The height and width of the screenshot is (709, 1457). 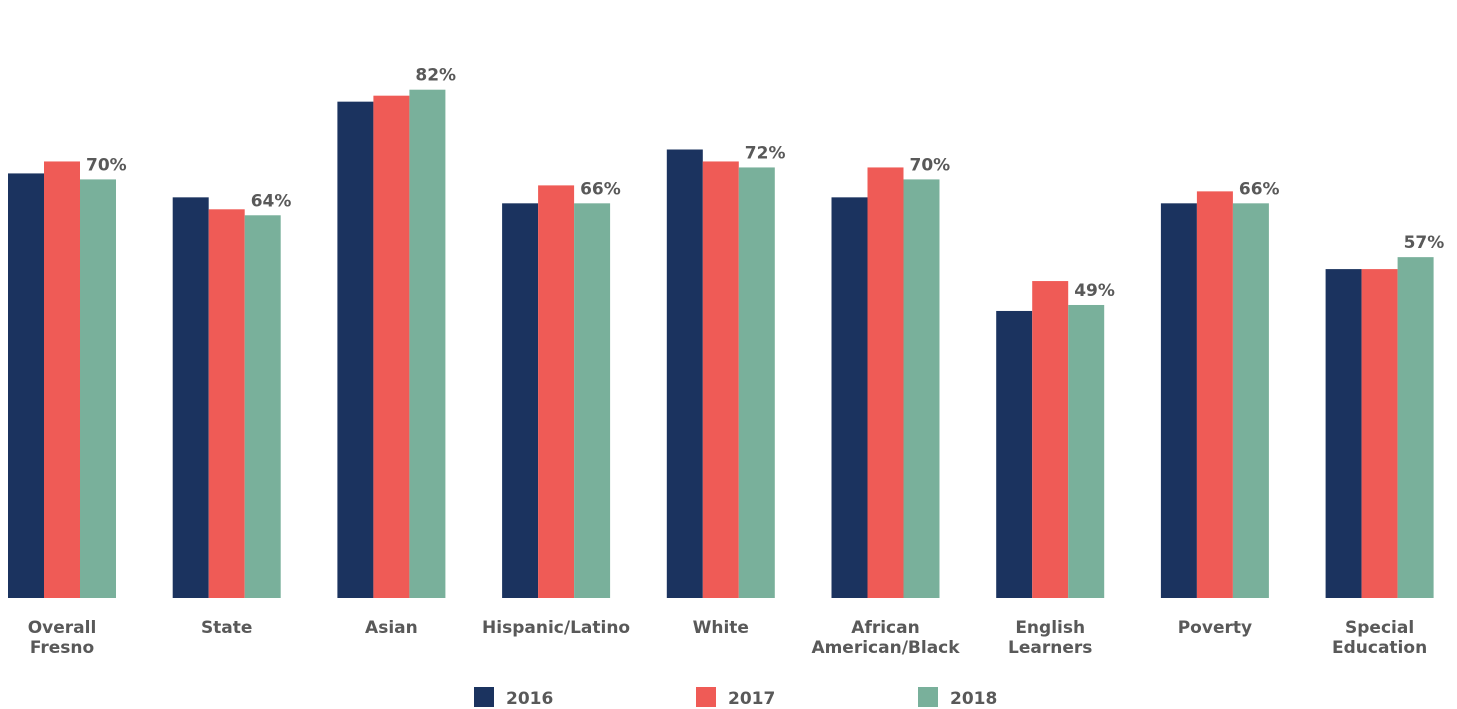 I want to click on category-label-0-1: Fresno, so click(x=62, y=648).